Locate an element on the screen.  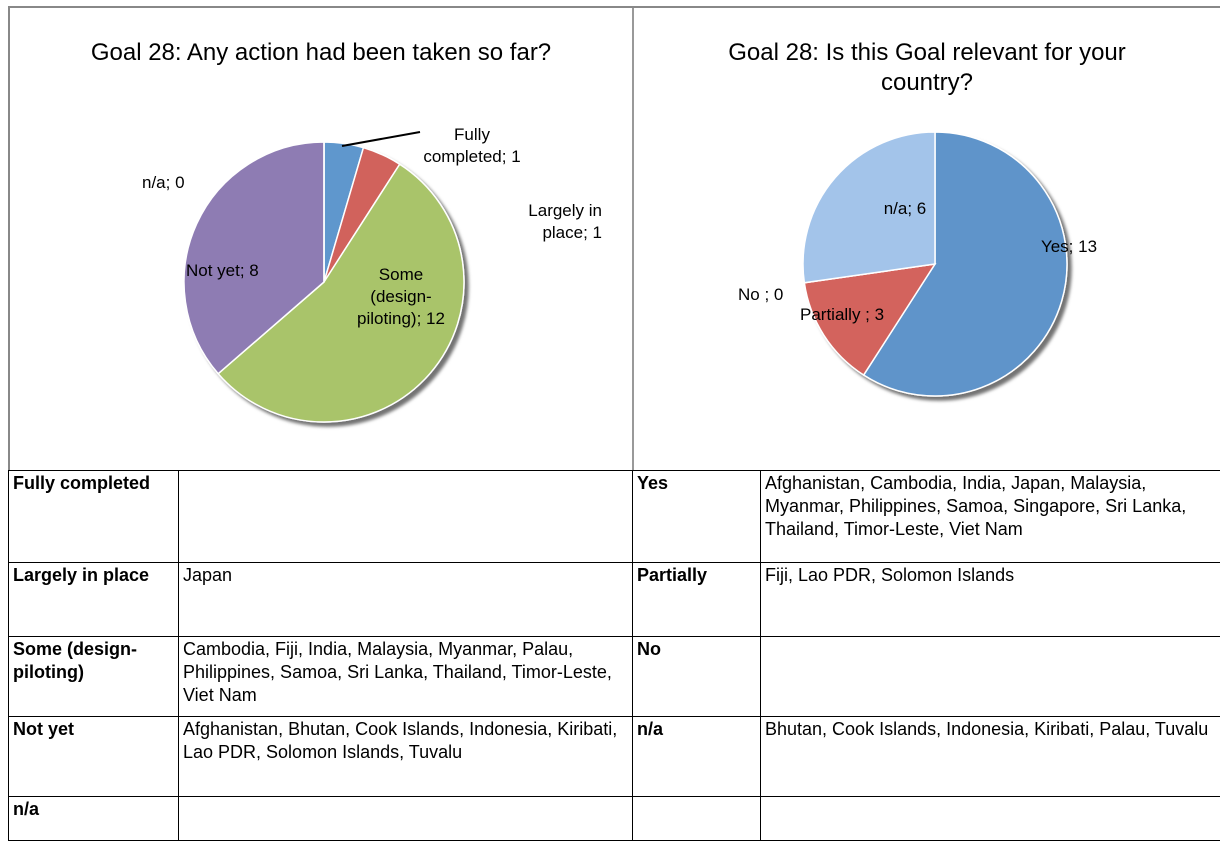
row-header: Some (design-piloting) is located at coordinates (93, 676).